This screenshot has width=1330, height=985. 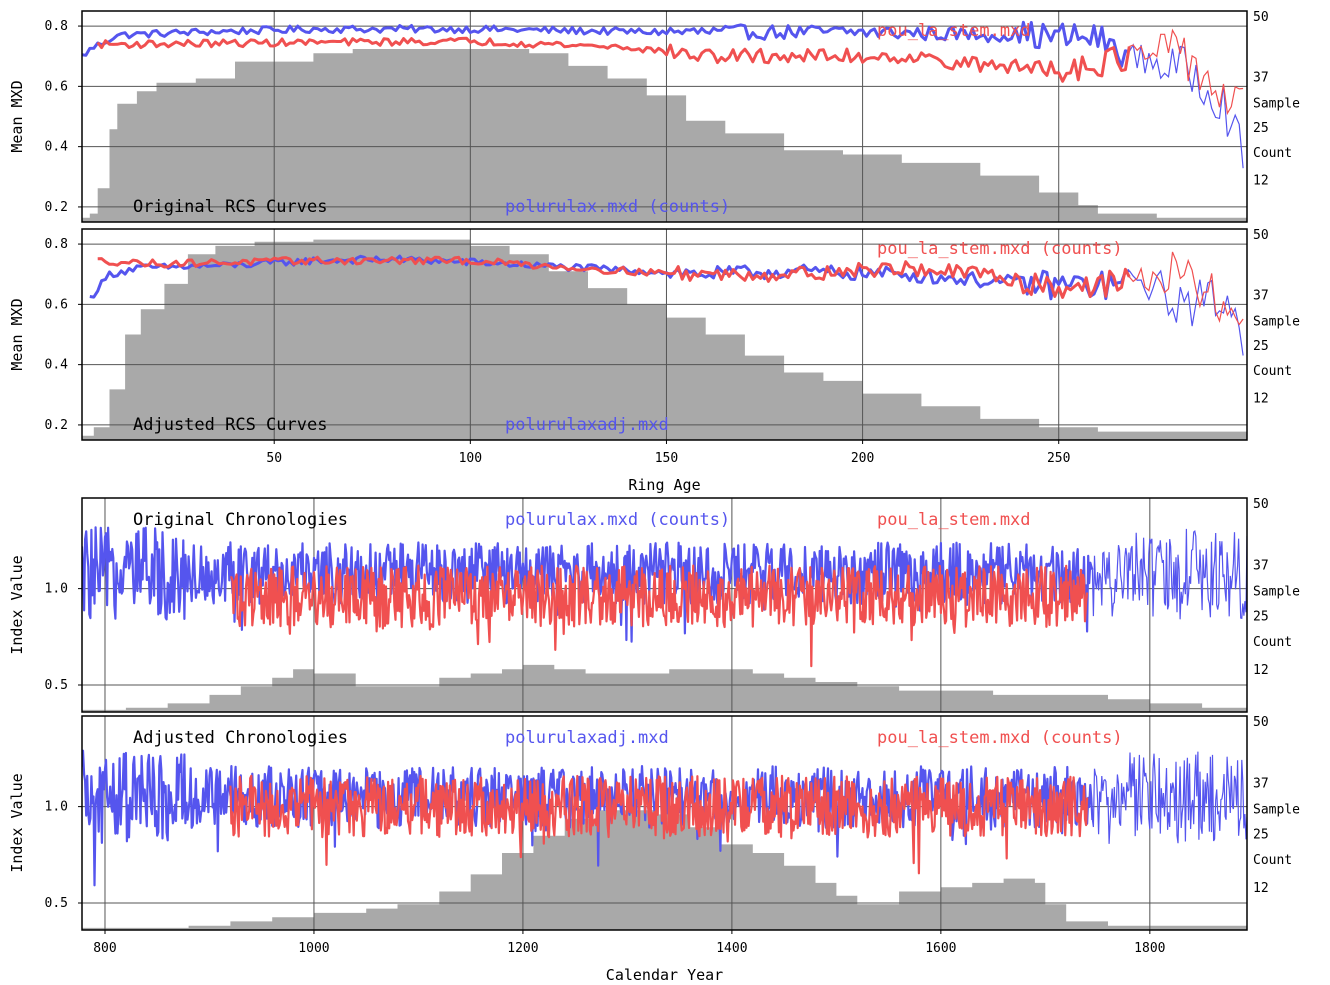 What do you see at coordinates (240, 520) in the screenshot?
I see `panel-title: Original Chronologies` at bounding box center [240, 520].